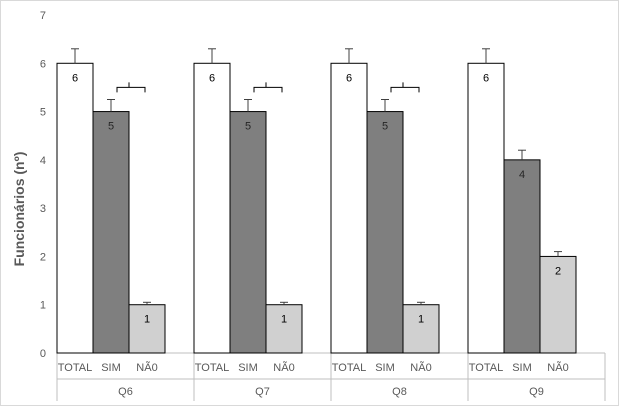 The image size is (619, 407). What do you see at coordinates (558, 271) in the screenshot?
I see `data-label: 2` at bounding box center [558, 271].